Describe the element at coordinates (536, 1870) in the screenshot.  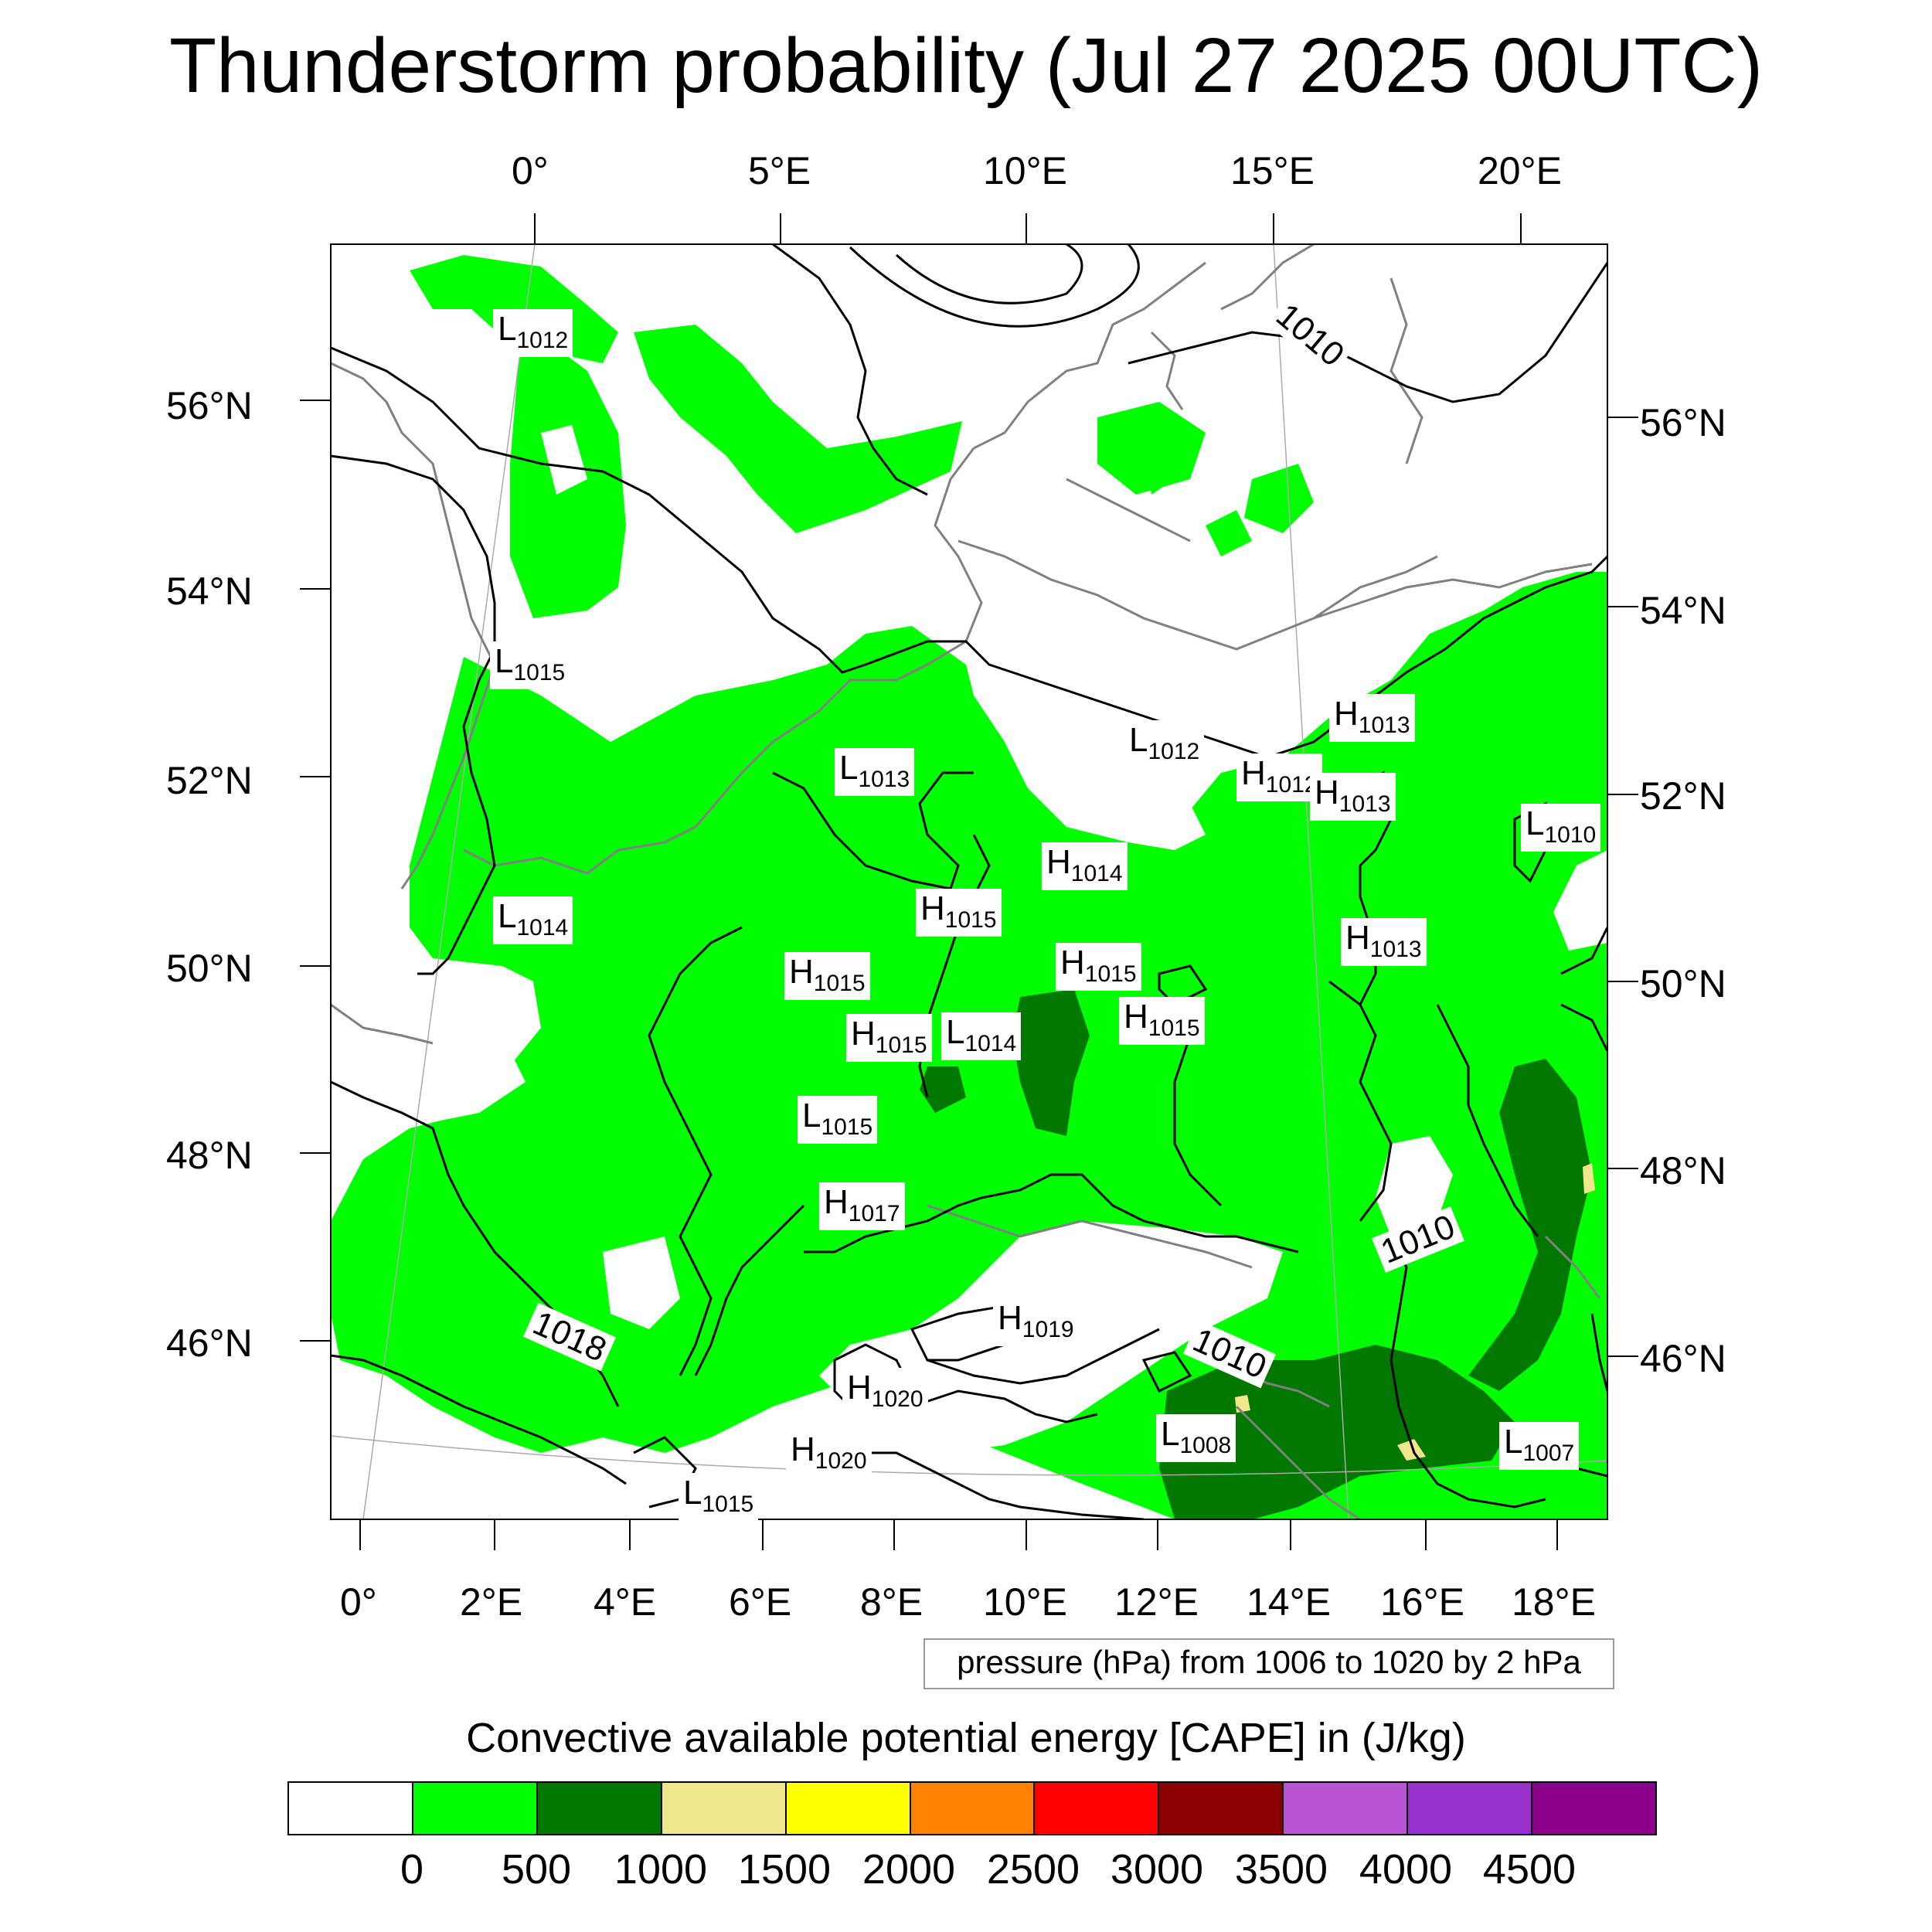
I see `colorbar-tick: 500` at that location.